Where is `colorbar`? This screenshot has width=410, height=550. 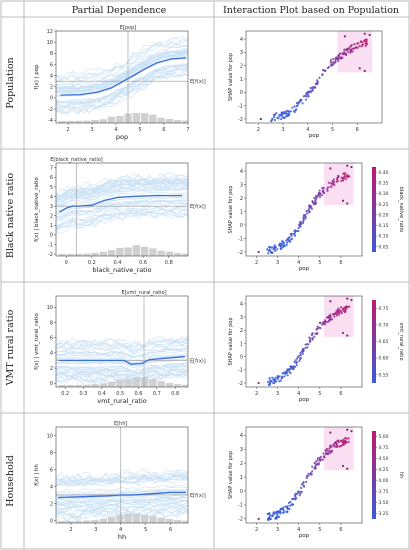
colorbar is located at coordinates (374, 475).